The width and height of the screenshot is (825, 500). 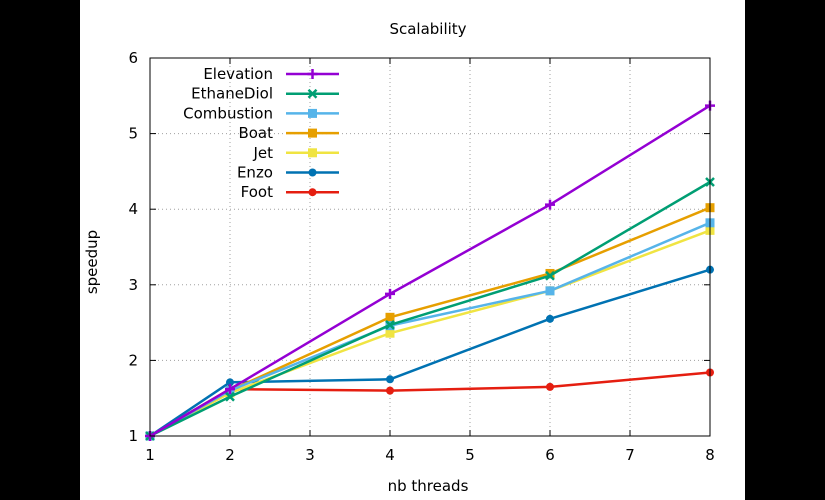 What do you see at coordinates (427, 29) in the screenshot?
I see `chart-title: Scalability` at bounding box center [427, 29].